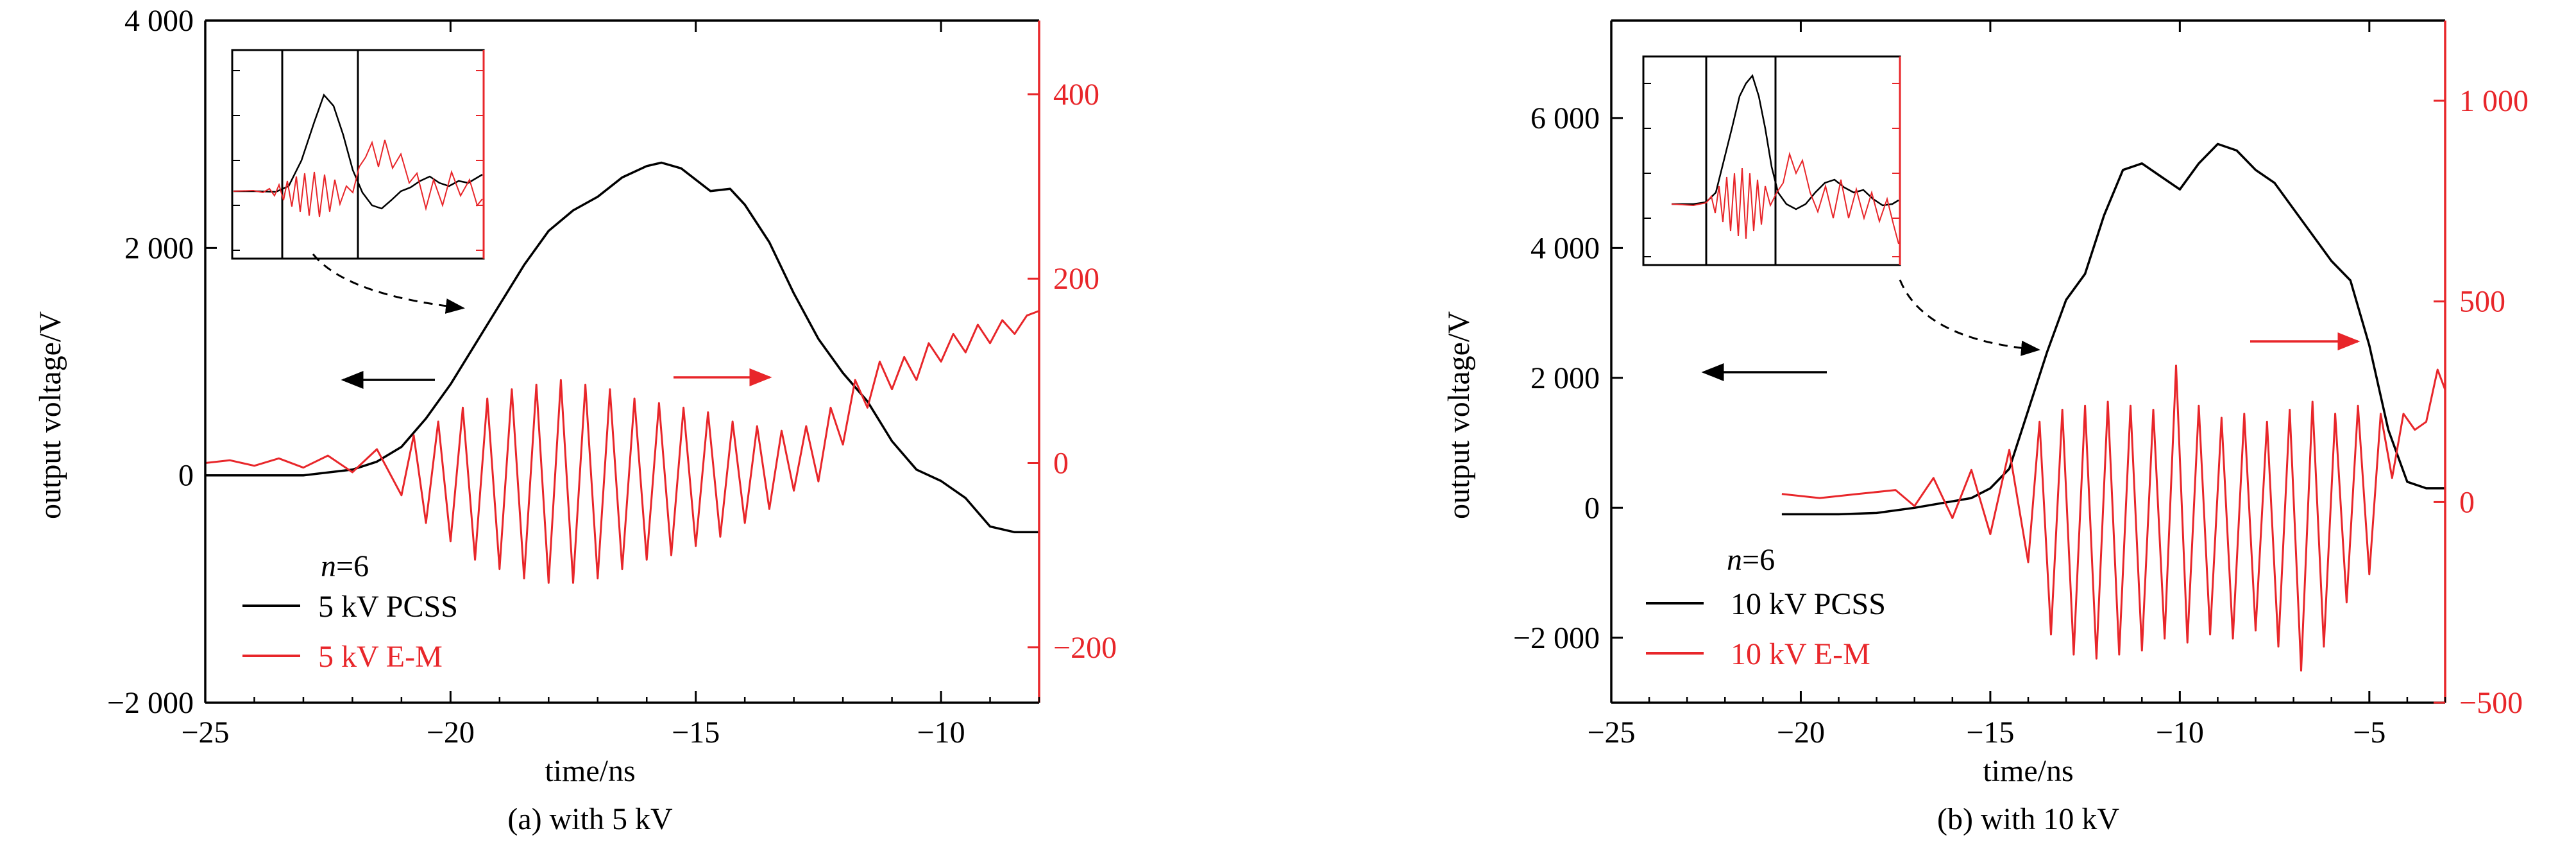 This screenshot has width=2576, height=849. I want to click on legend-label-em-b: 10 kV E-M, so click(1800, 654).